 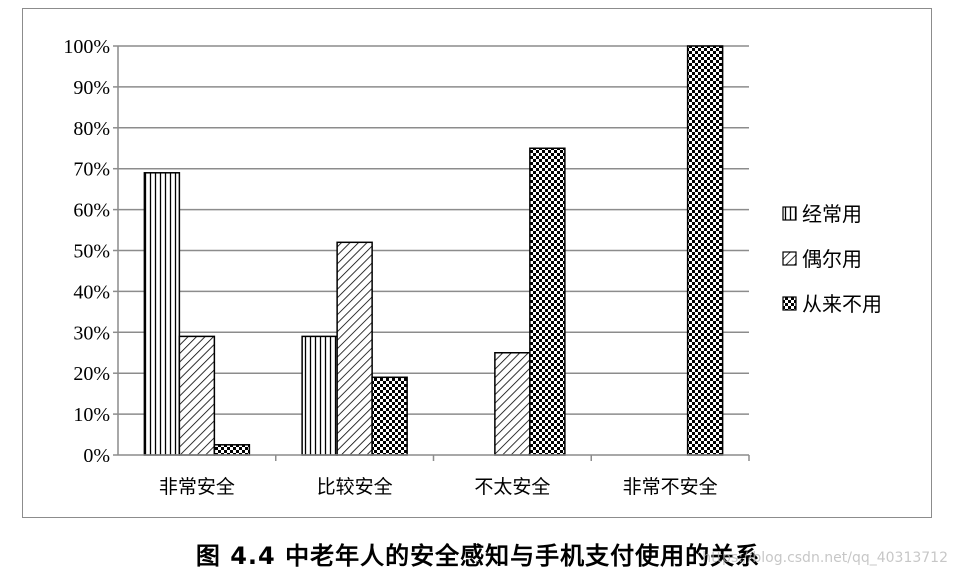 What do you see at coordinates (842, 304) in the screenshot?
I see `legend-label: 从来不用` at bounding box center [842, 304].